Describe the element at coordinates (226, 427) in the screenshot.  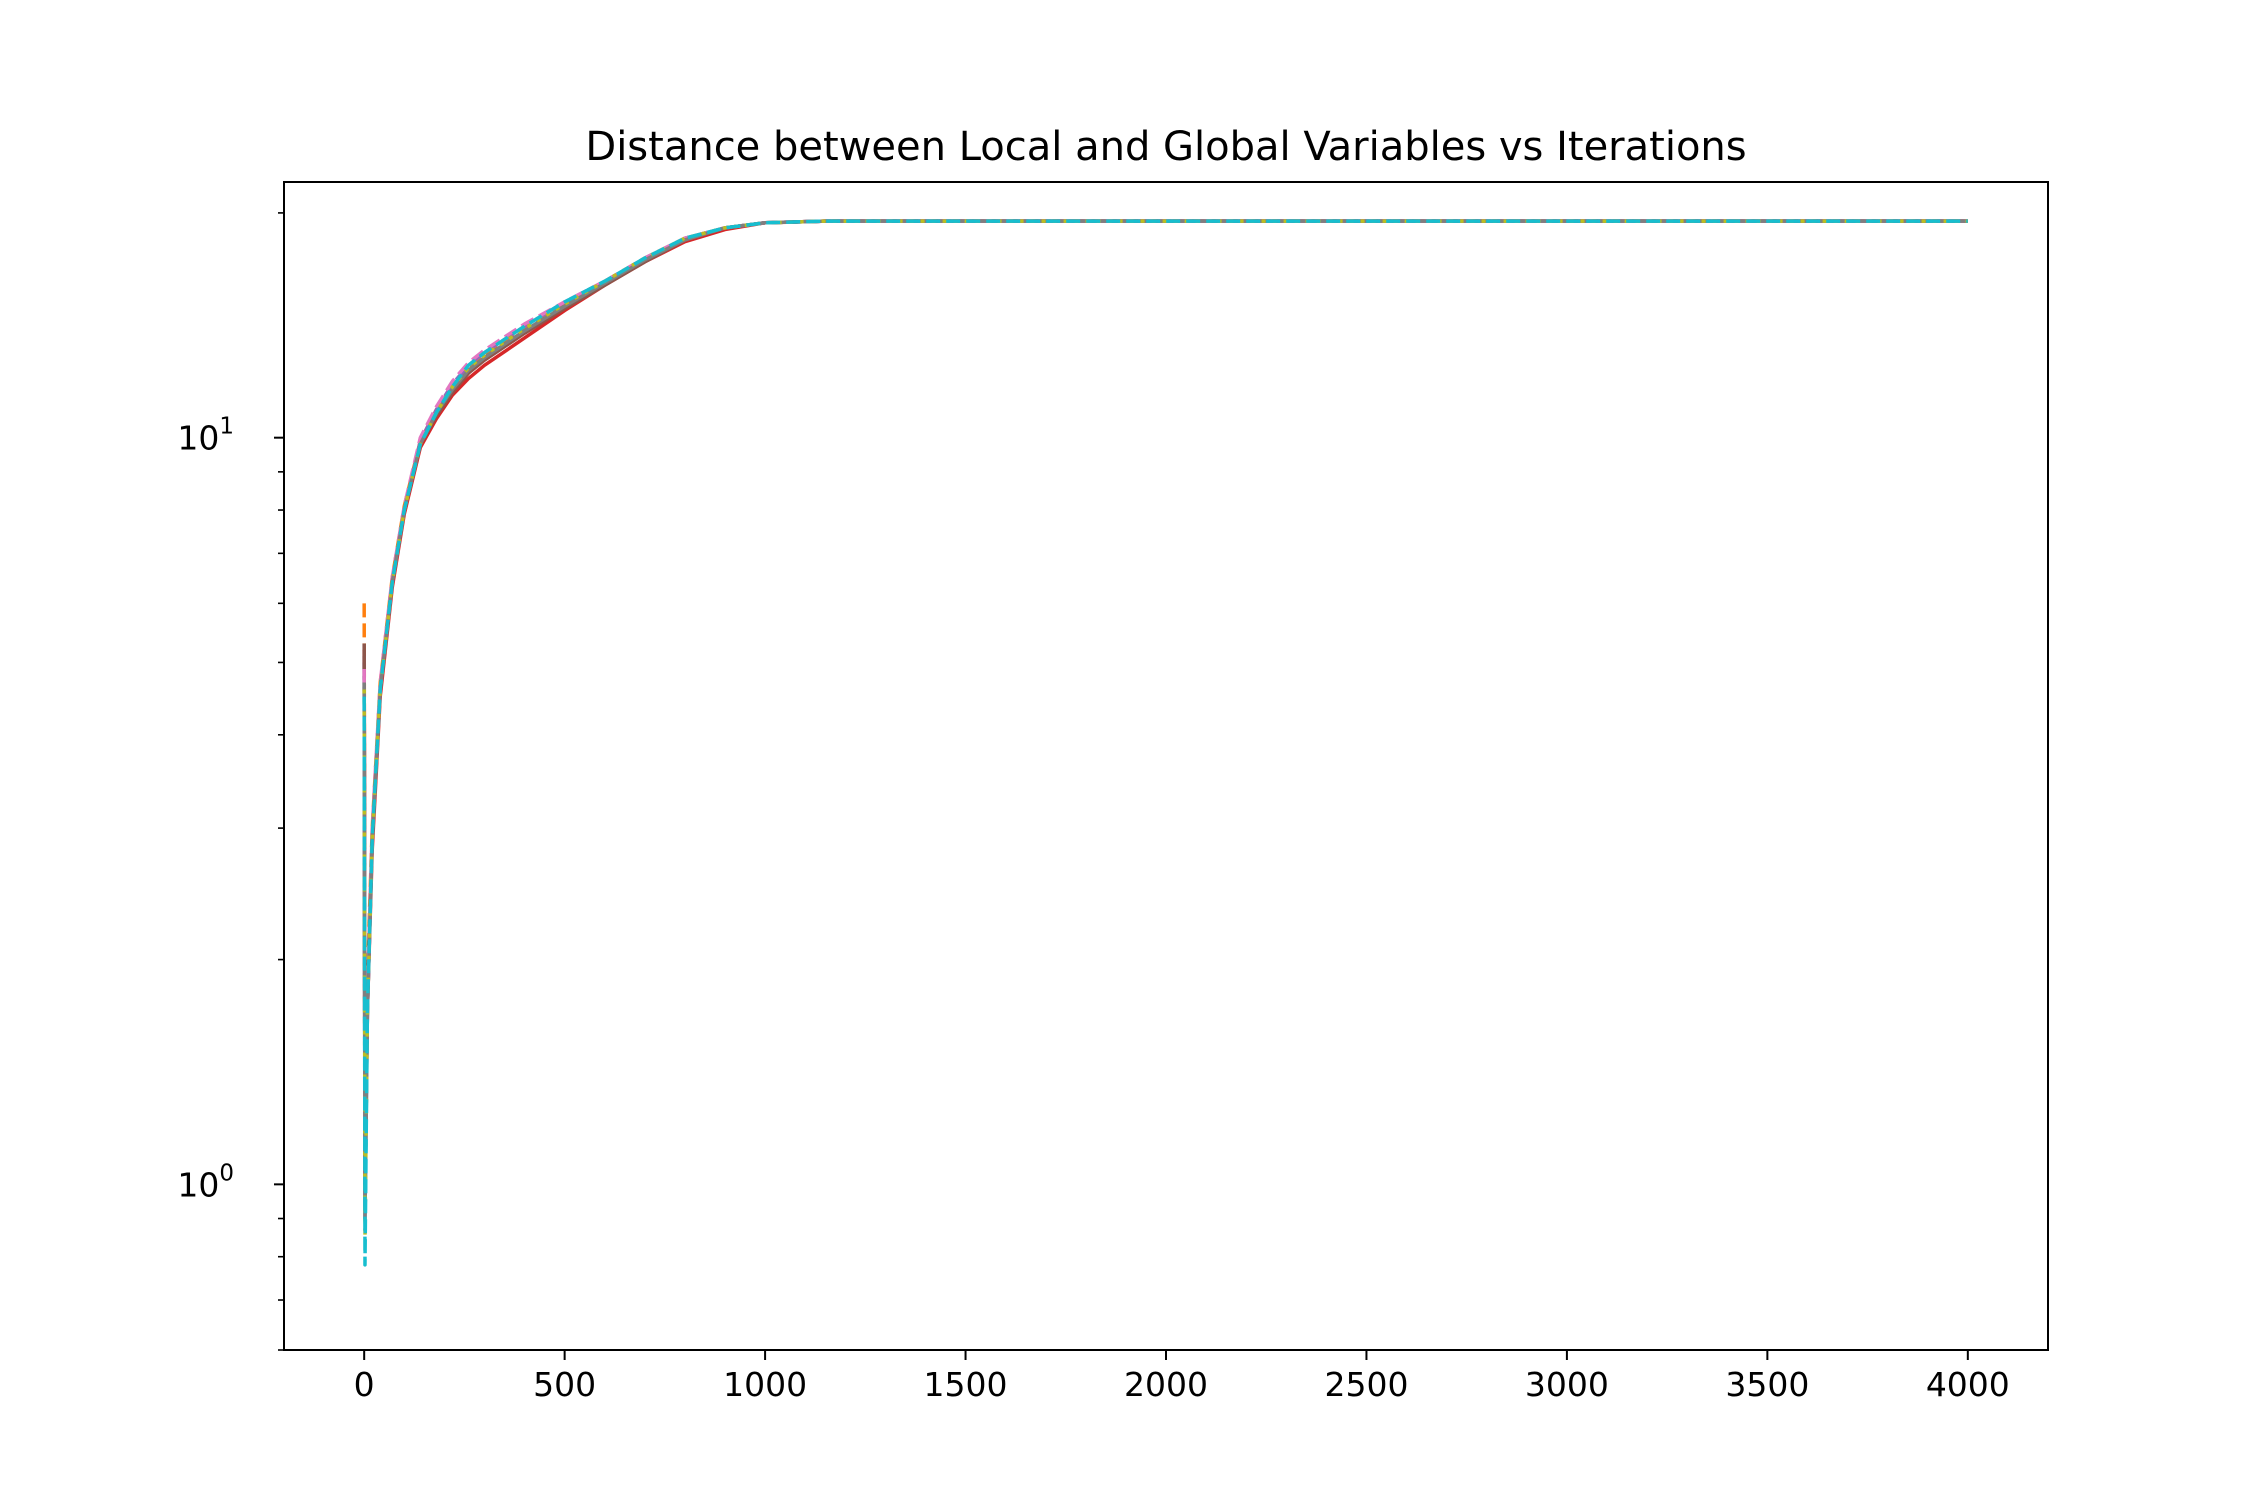
I see `y-tick-exponent: 1` at that location.